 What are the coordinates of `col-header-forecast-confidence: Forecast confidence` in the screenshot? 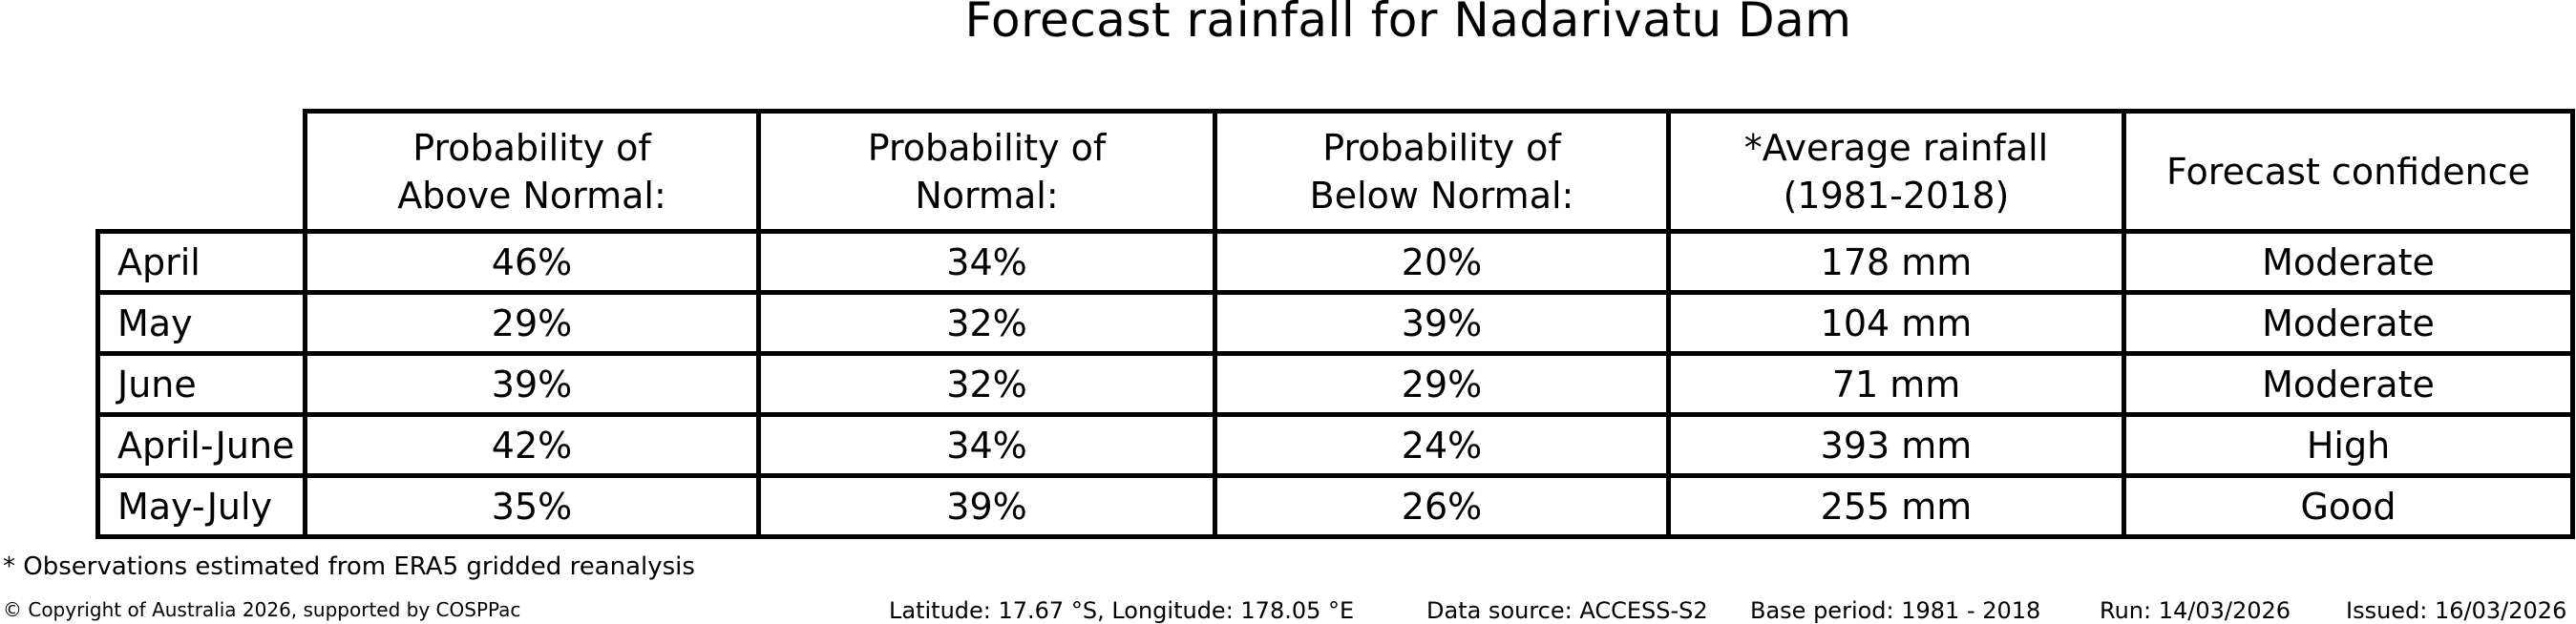 It's located at (2348, 172).